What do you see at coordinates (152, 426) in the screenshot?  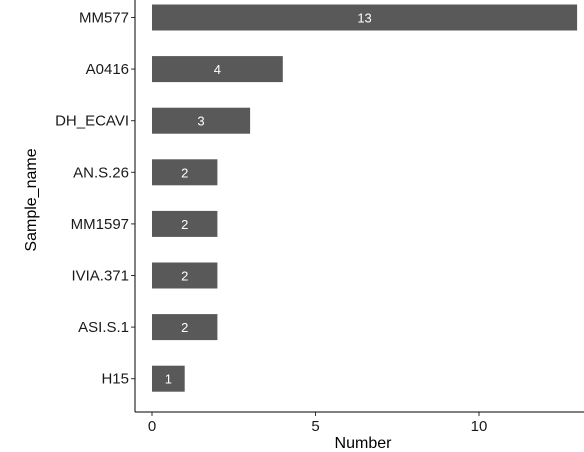 I see `x-tick-label-0: 0` at bounding box center [152, 426].